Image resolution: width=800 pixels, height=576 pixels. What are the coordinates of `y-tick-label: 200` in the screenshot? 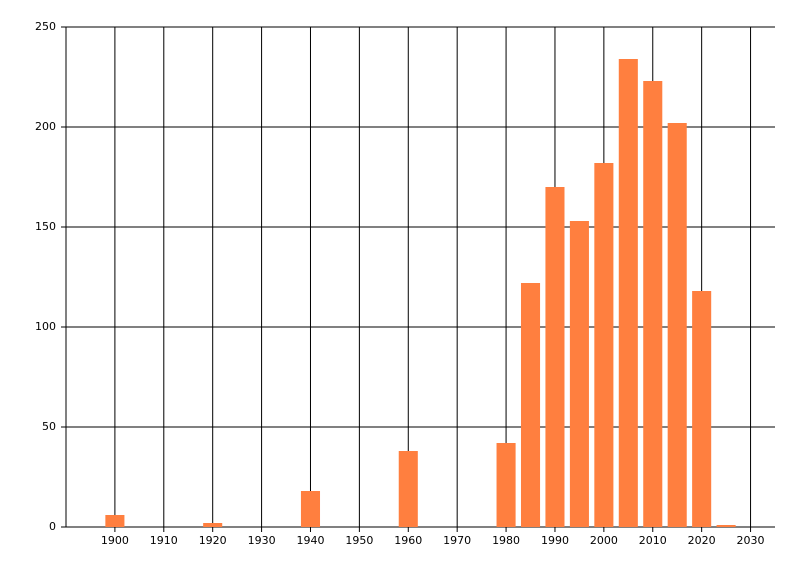 It's located at (45, 126).